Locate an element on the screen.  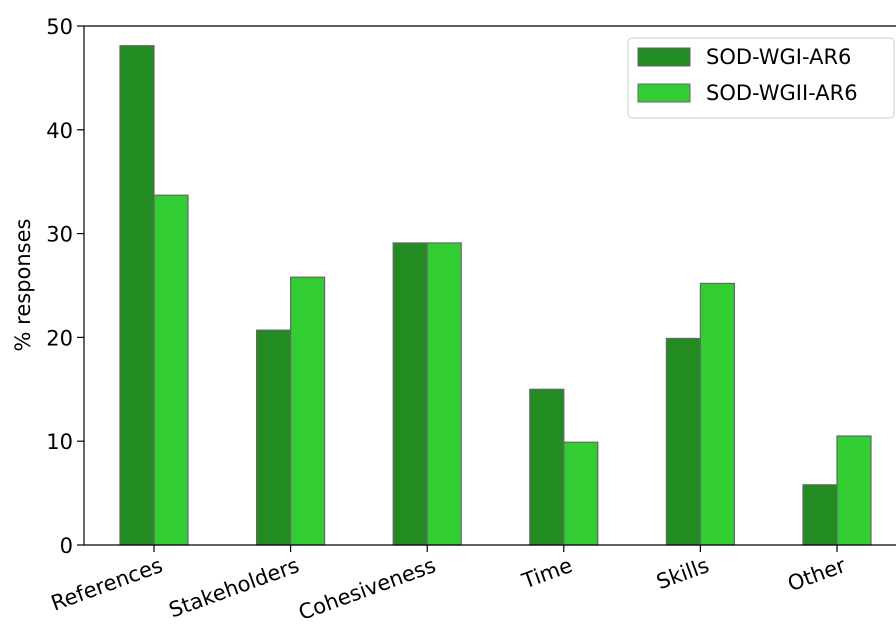
legend-frame is located at coordinates (761, 78).